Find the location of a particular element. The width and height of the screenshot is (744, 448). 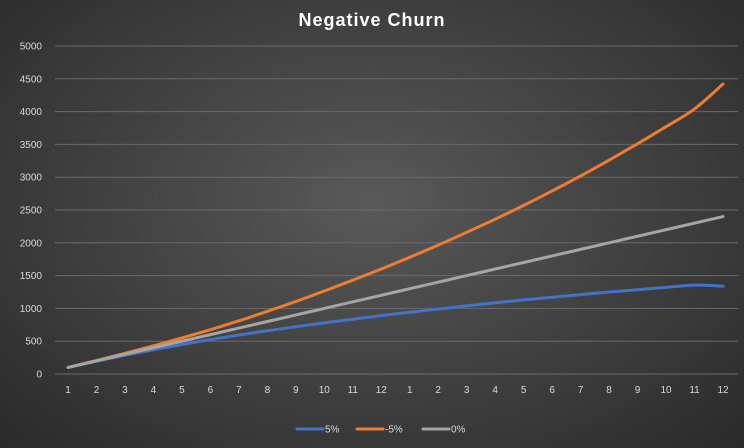

y-axis-ticks: 0 500 1000 1500 2000 2500 3000 3500 4000 4500 5000 is located at coordinates (31, 211).